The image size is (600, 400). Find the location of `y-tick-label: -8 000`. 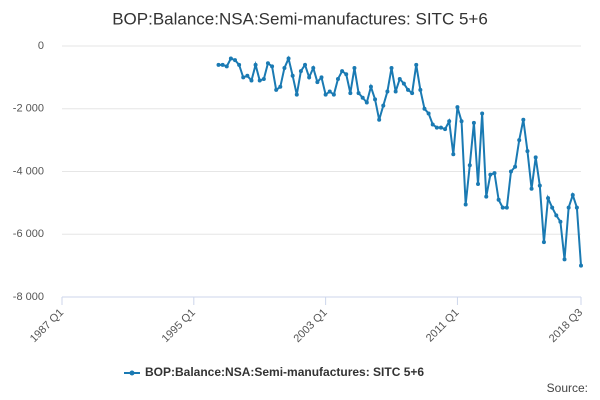

y-tick-label: -8 000 is located at coordinates (28, 297).